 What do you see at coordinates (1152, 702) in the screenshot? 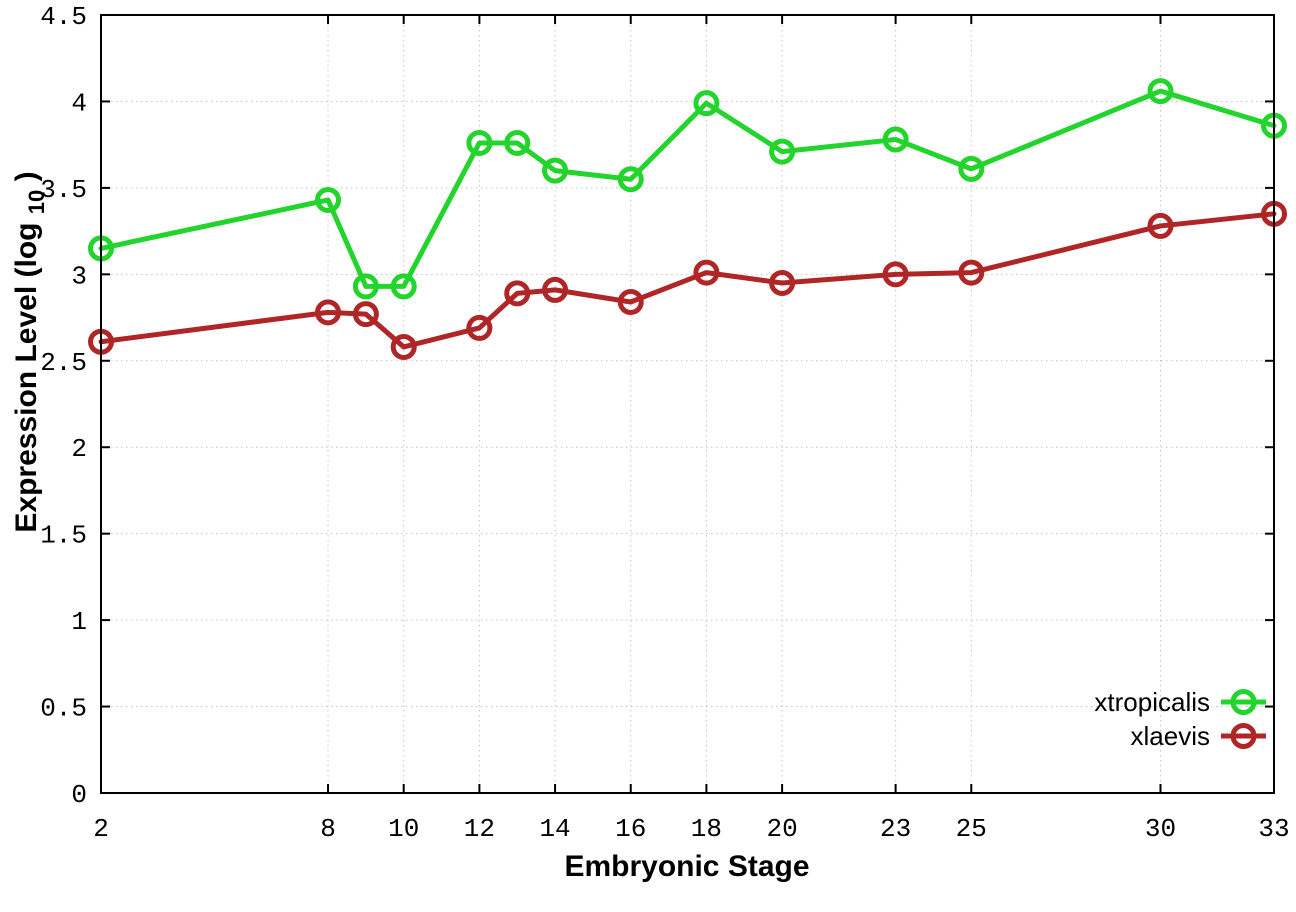
I see `legend-label-xtropicalis: xtropicalis` at bounding box center [1152, 702].